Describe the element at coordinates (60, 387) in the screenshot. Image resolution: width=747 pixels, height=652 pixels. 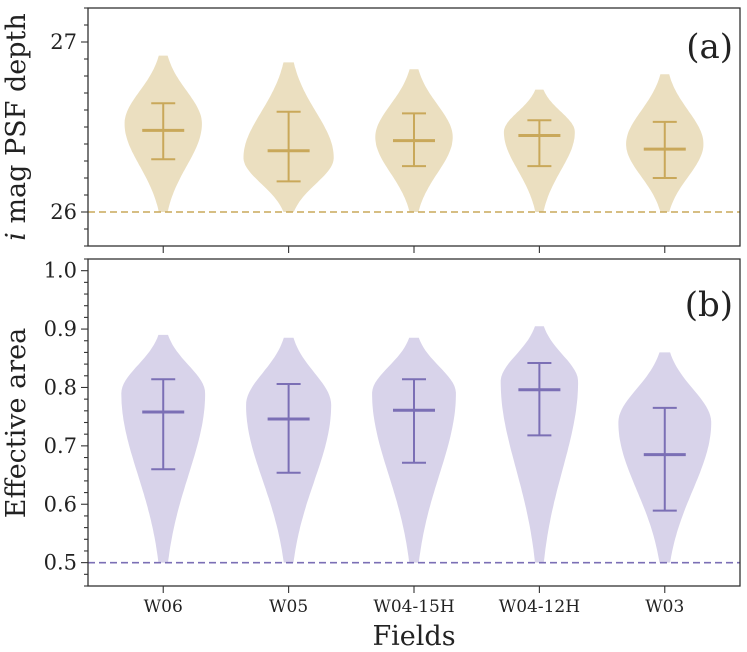
I see `ytick-label-b: 0.8` at that location.